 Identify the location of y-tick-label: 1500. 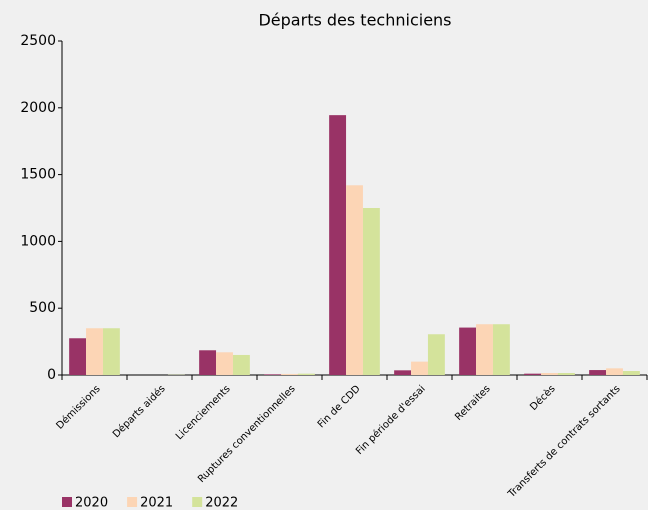
(38, 175).